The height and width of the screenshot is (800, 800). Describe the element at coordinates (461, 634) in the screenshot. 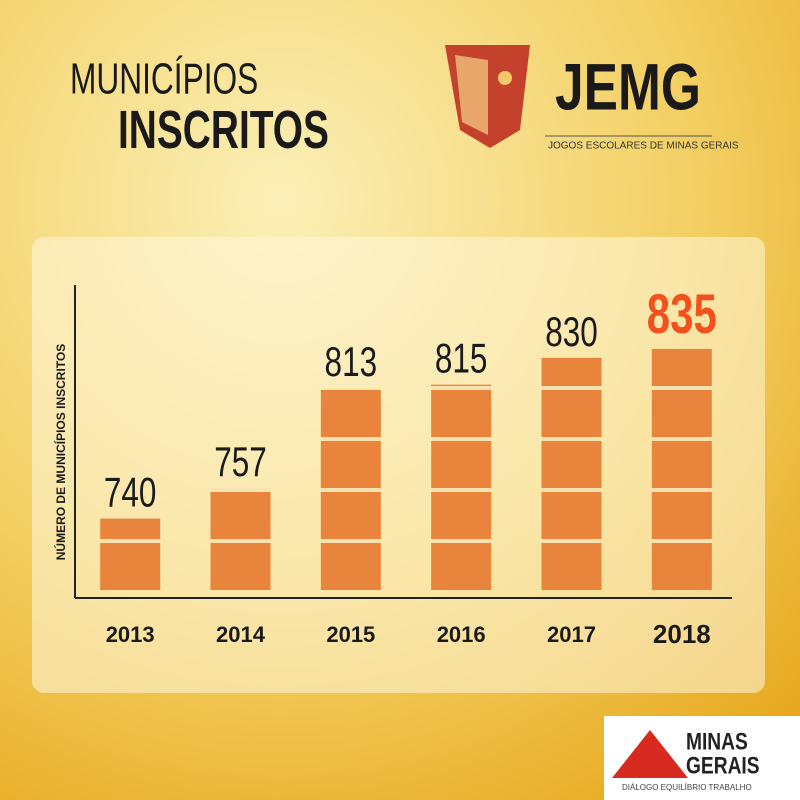

I see `x-tick-label: 2016` at that location.